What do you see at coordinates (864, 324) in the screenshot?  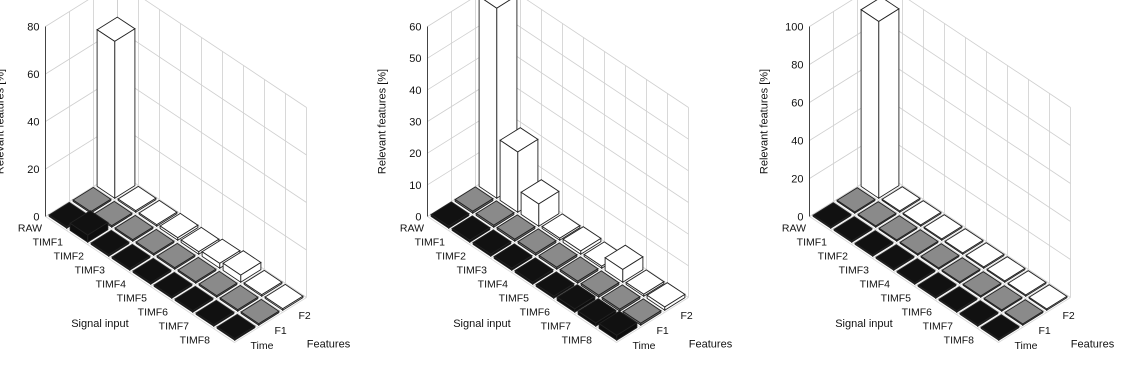 I see `signal-axis-label: Signal input` at bounding box center [864, 324].